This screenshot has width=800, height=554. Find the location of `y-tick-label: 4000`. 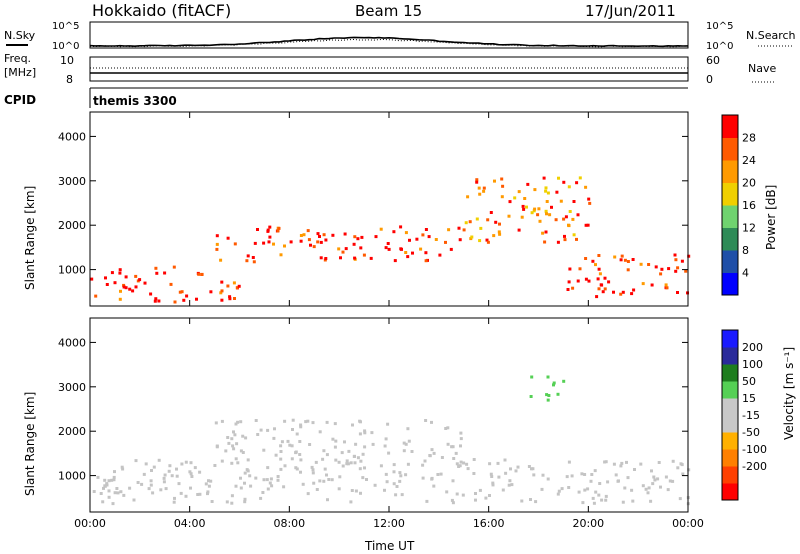

y-tick-label: 4000 is located at coordinates (72, 342).